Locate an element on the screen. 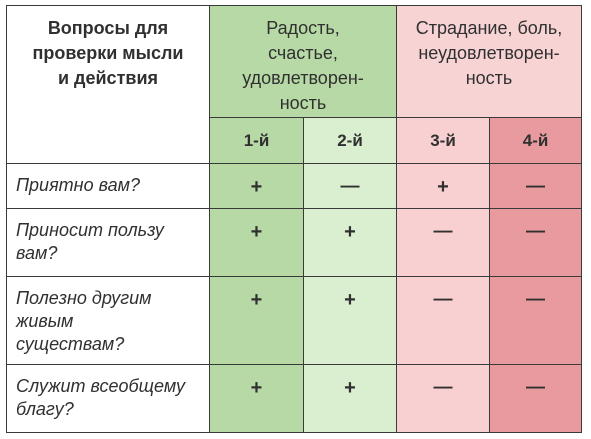 This screenshot has width=591, height=439. questions-header: Вопросы для проверки мысли и действия is located at coordinates (108, 84).